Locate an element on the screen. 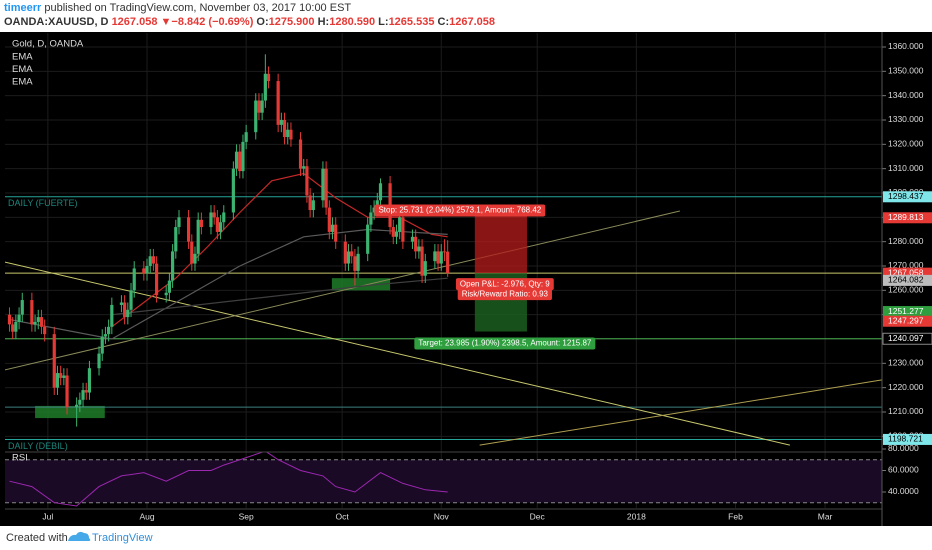 Image resolution: width=932 pixels, height=550 pixels. x-tick-label: Feb is located at coordinates (735, 516).